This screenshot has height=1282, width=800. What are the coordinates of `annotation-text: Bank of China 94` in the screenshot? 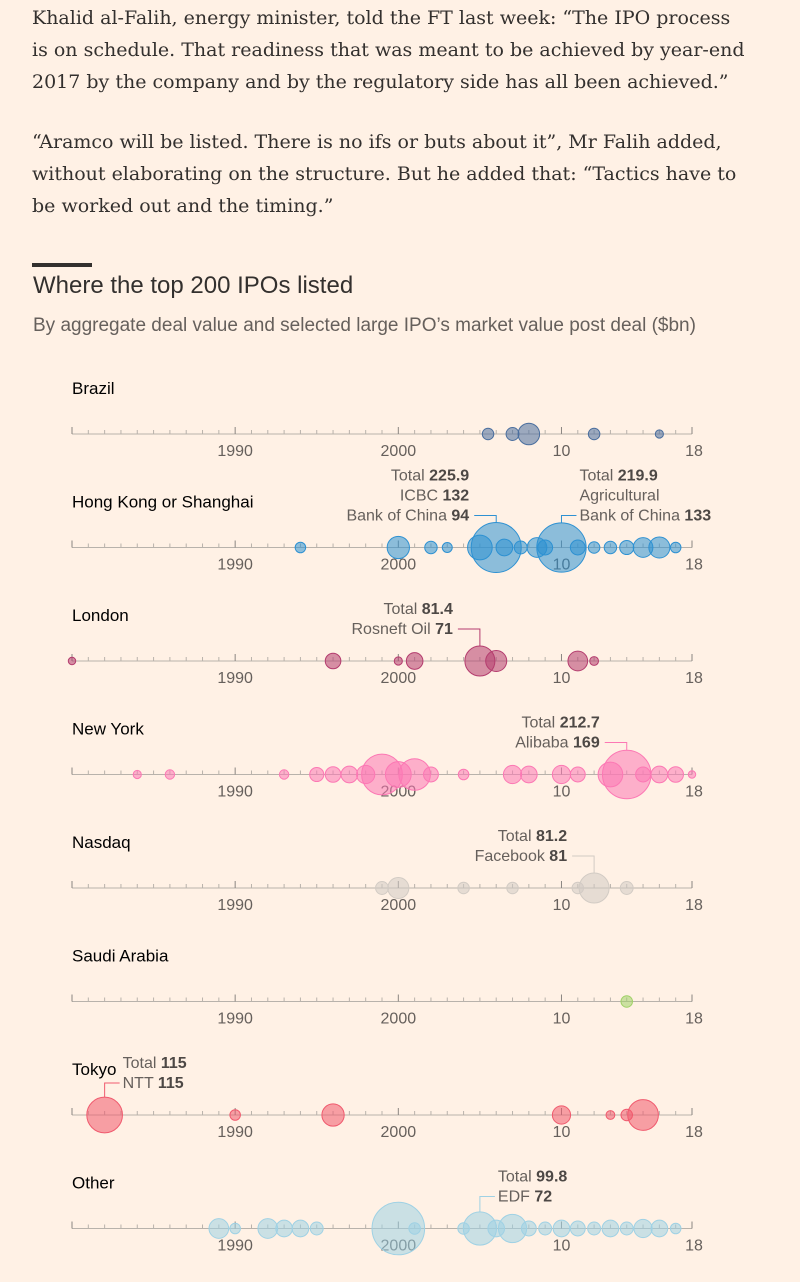 It's located at (407, 516).